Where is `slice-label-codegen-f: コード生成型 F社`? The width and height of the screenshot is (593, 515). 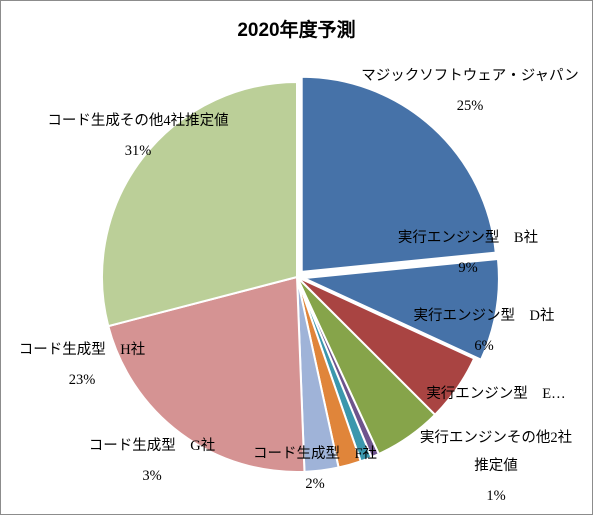
slice-label-codegen-f: コード生成型 F社 is located at coordinates (315, 453).